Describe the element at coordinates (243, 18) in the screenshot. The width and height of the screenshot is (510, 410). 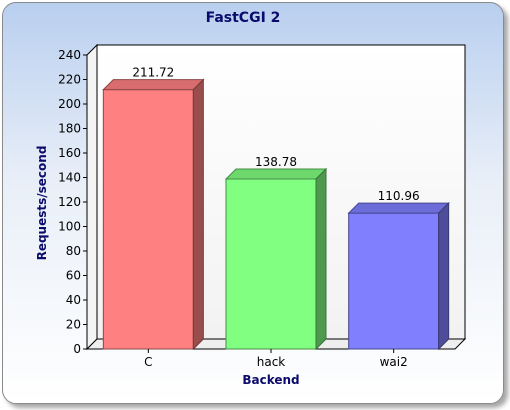
I see `chart-title: FastCGI 2` at that location.